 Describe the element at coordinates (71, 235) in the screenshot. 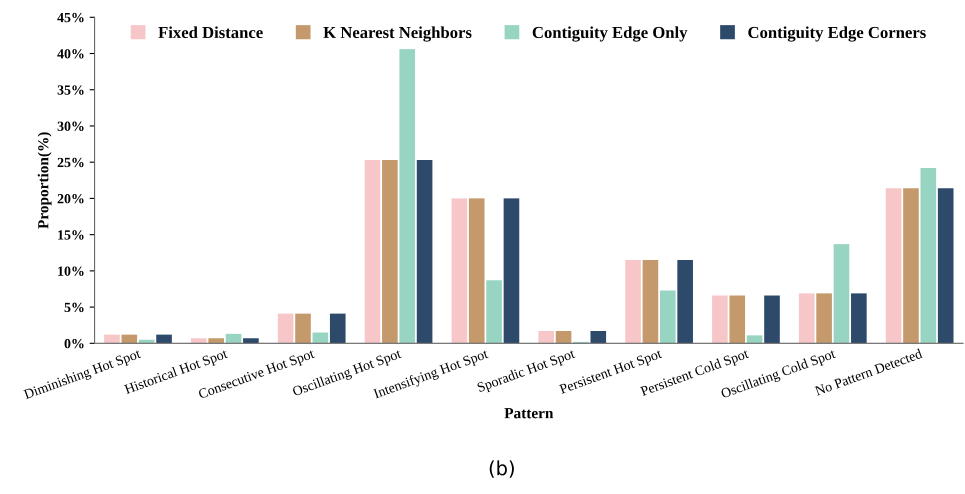

I see `y-tick-label: 15%` at that location.